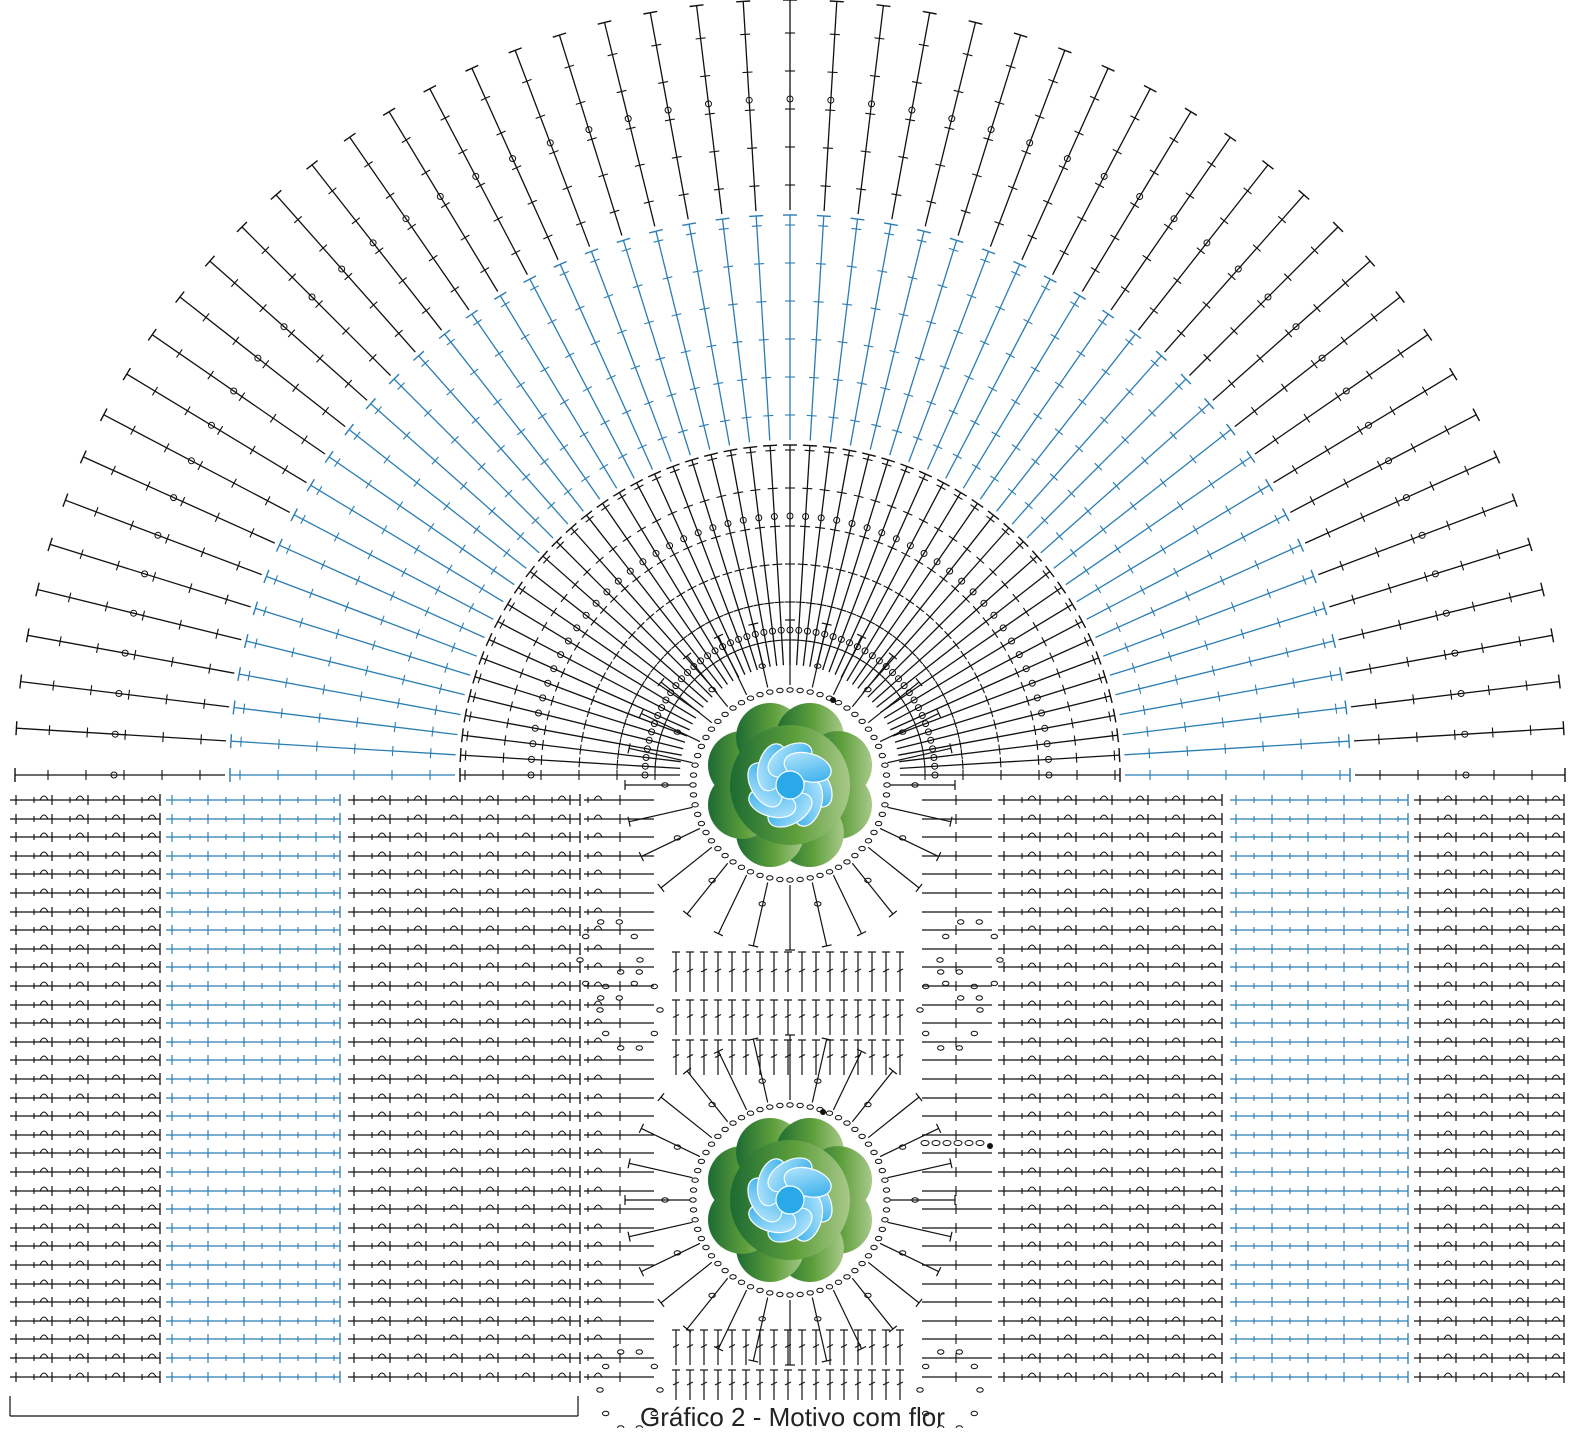 The width and height of the screenshot is (1582, 1433). I want to click on lower-flower, so click(790, 1200).